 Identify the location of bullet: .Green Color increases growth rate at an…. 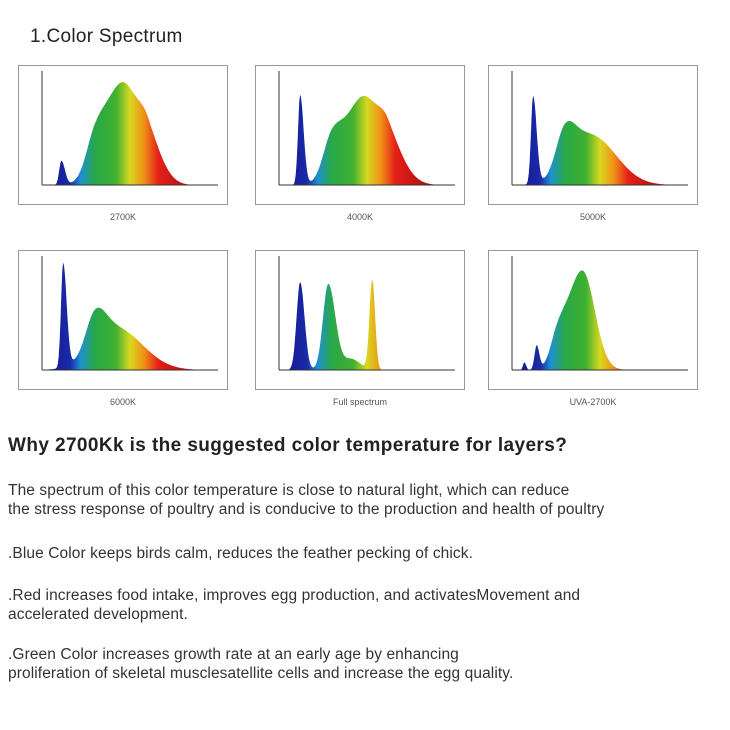
(233, 654).